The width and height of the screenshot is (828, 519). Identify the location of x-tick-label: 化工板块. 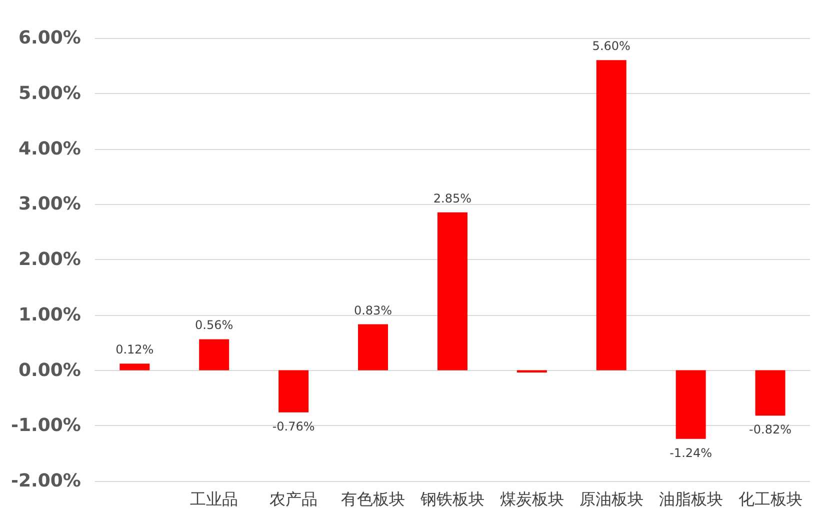
(770, 499).